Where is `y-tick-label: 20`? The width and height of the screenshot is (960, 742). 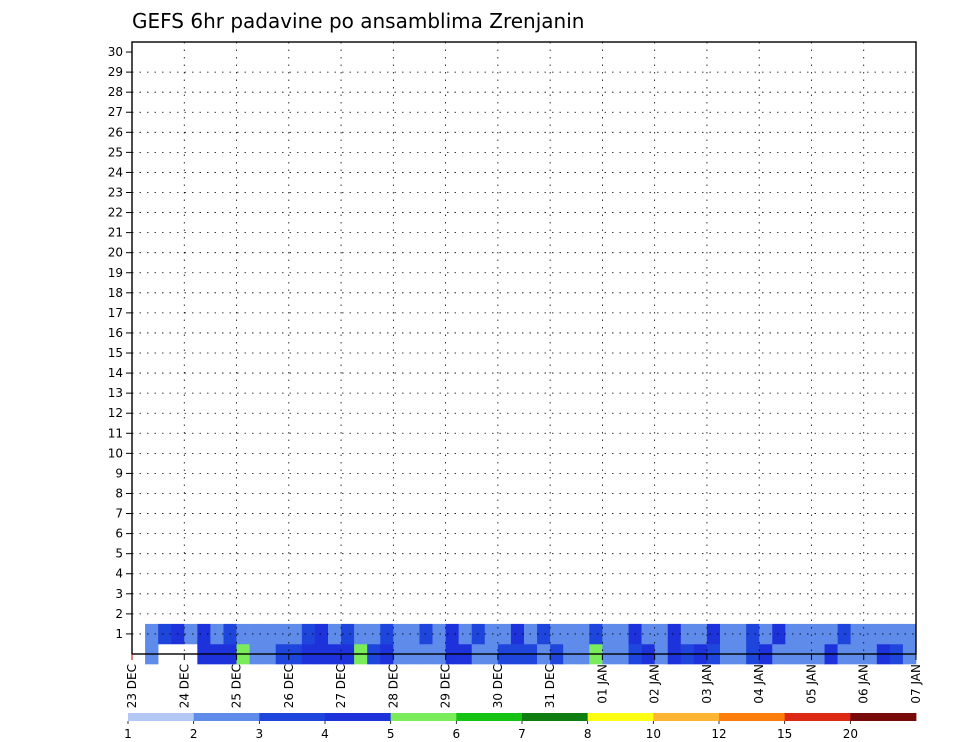
y-tick-label: 20 is located at coordinates (115, 253).